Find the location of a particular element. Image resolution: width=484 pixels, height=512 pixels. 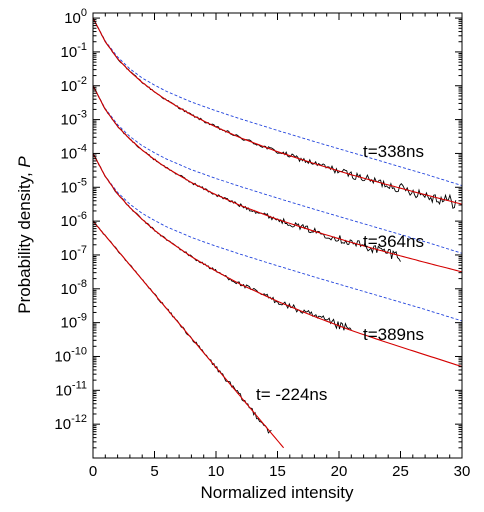

x-tick-label-10: 10 is located at coordinates (216, 471).